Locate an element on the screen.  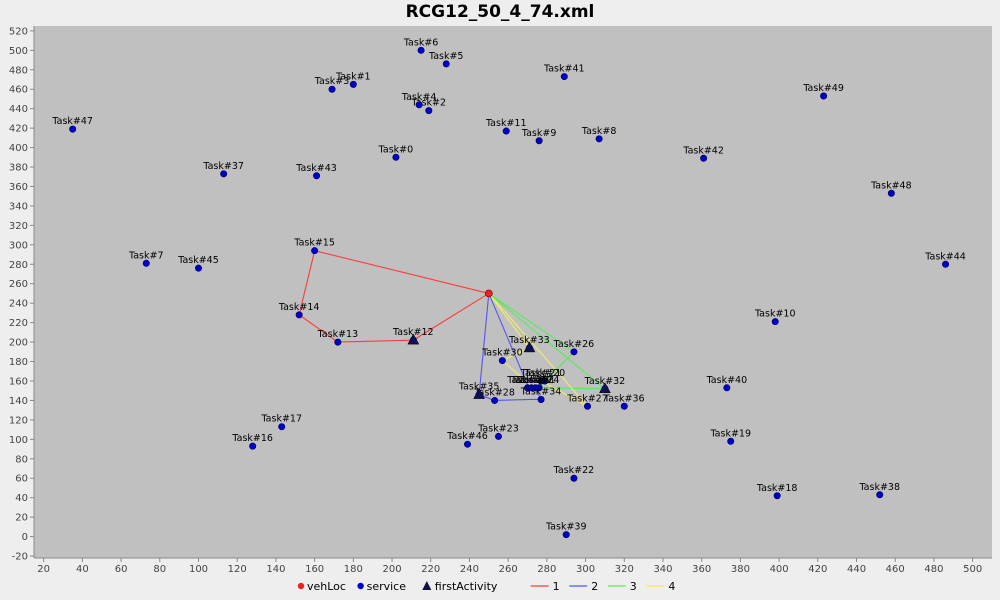
legend-marker-firstActivity is located at coordinates (427, 585).